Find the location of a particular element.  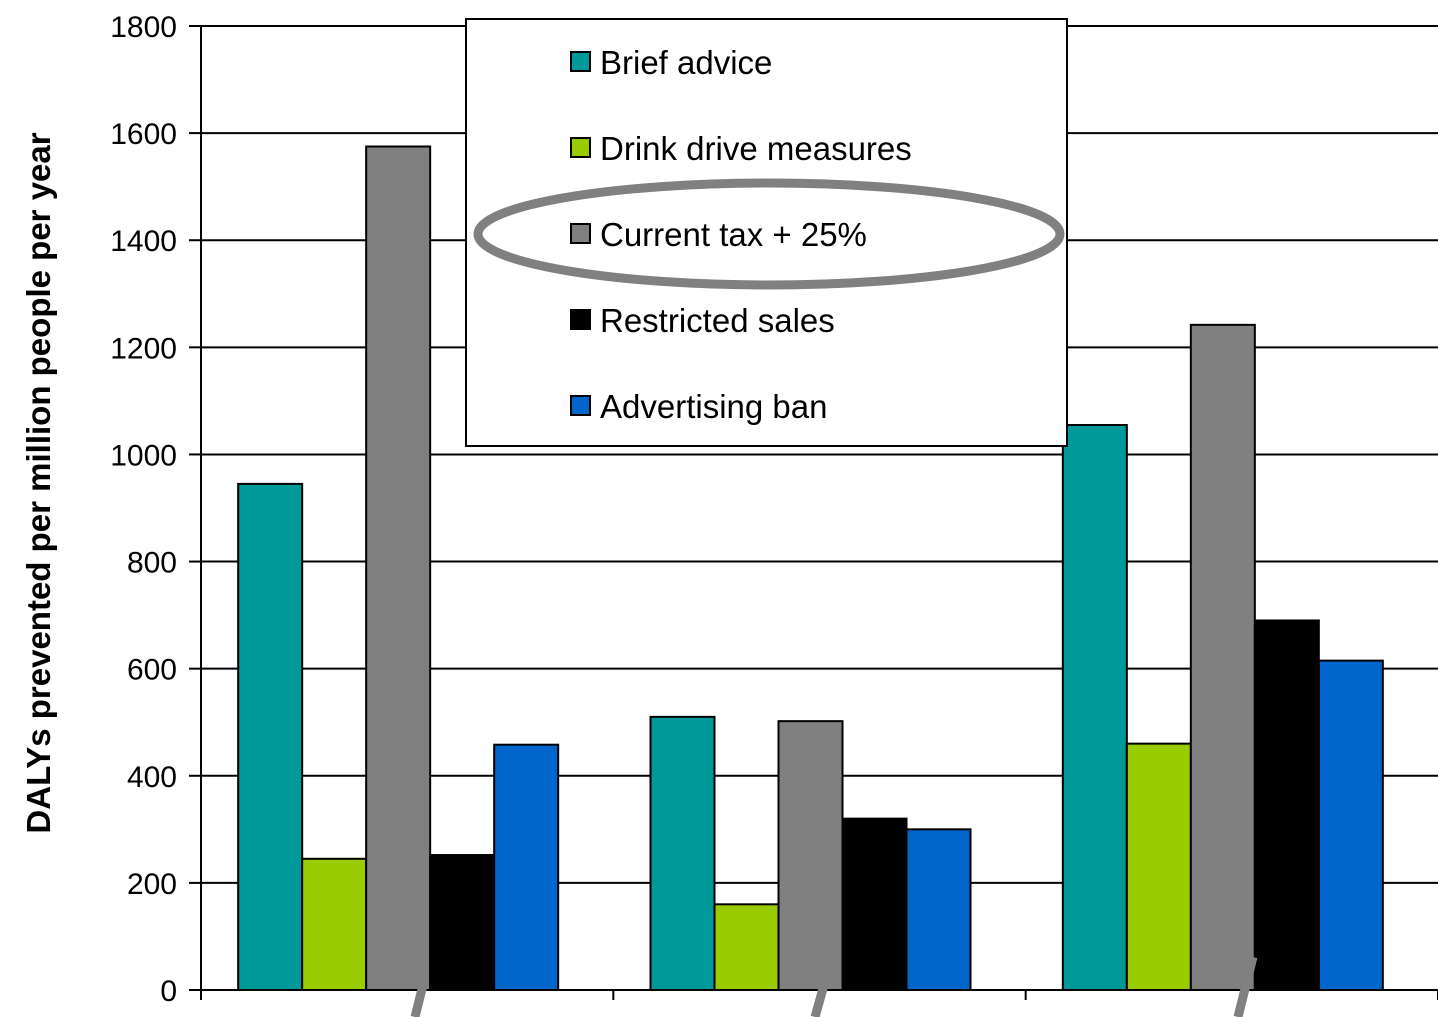

y-tick-label: 1800 is located at coordinates (143, 27).